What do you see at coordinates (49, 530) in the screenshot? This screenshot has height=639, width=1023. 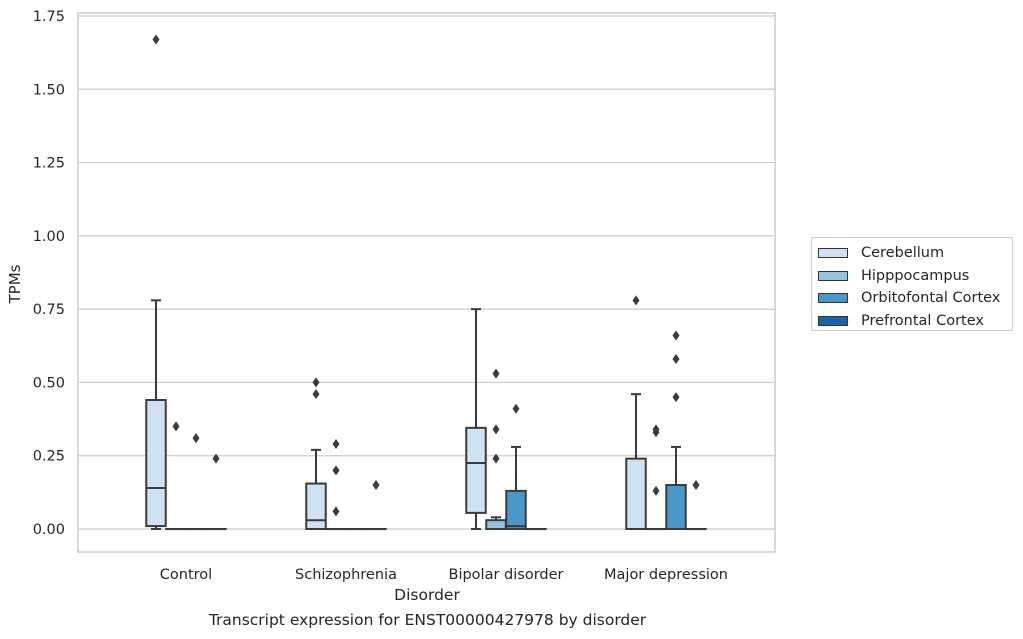 I see `y-tick-label: 0.00` at bounding box center [49, 530].